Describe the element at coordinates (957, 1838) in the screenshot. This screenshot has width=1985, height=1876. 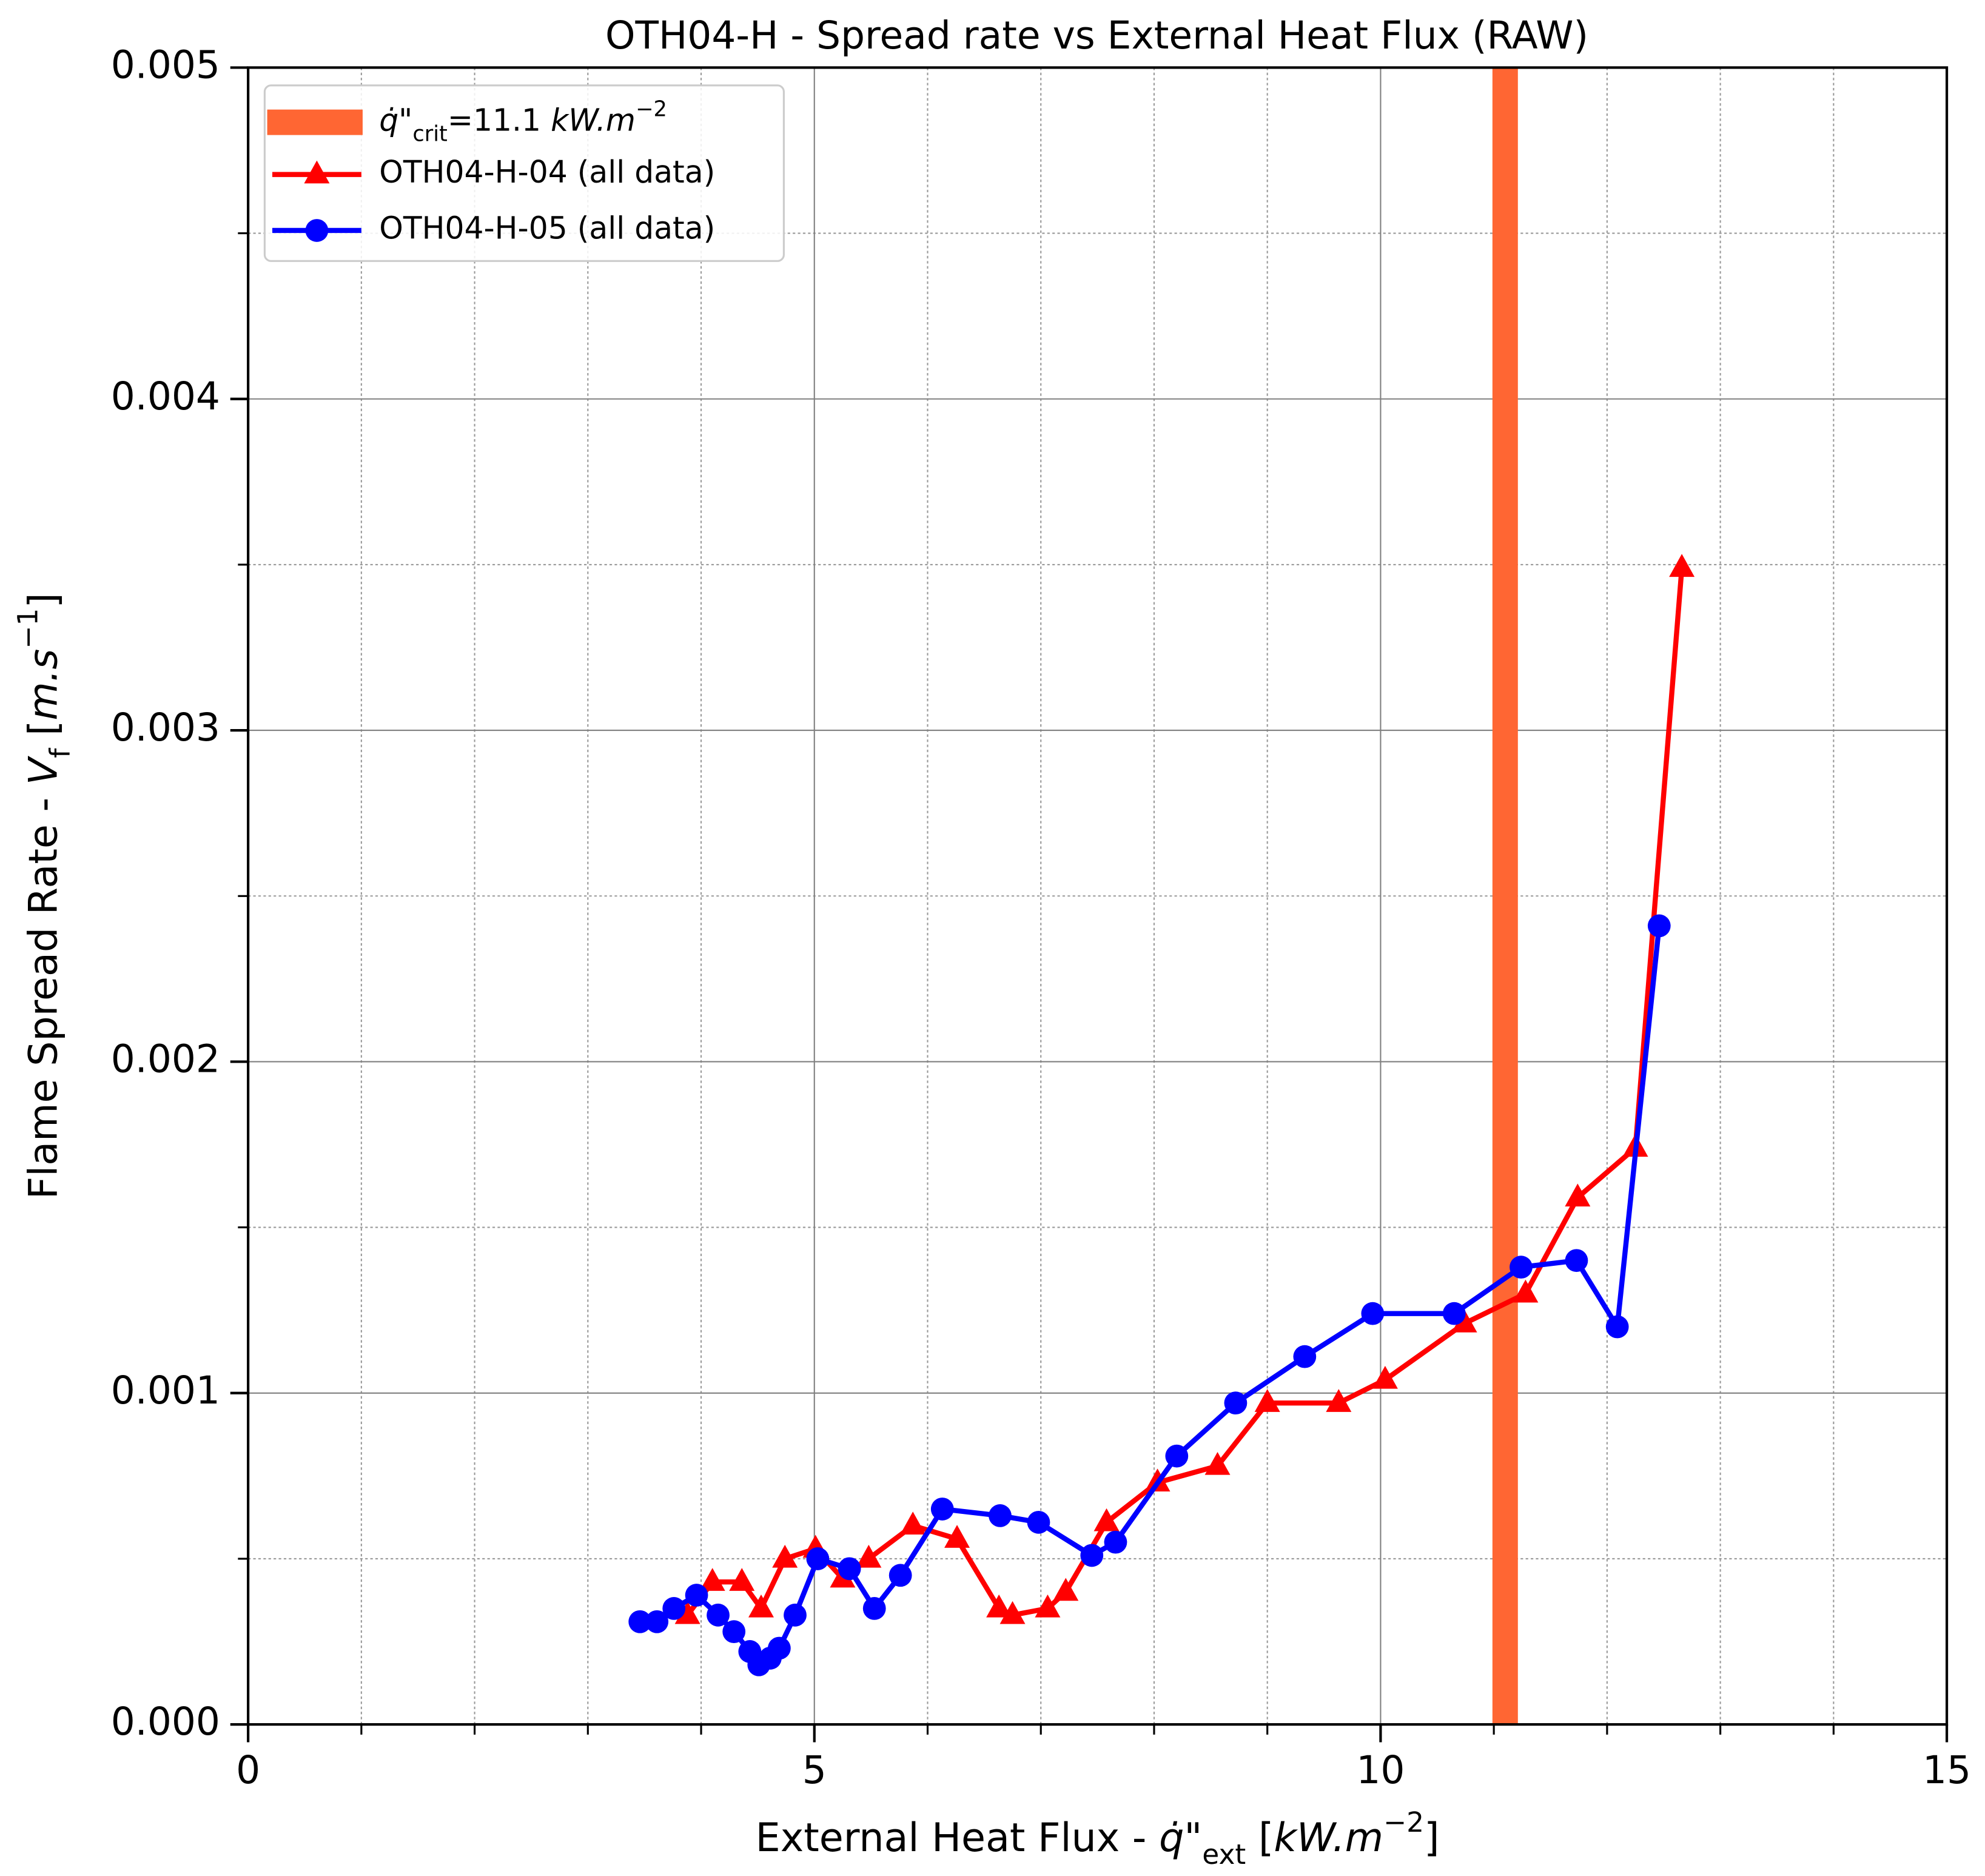
I see `label-part: External Heat Flux -` at that location.